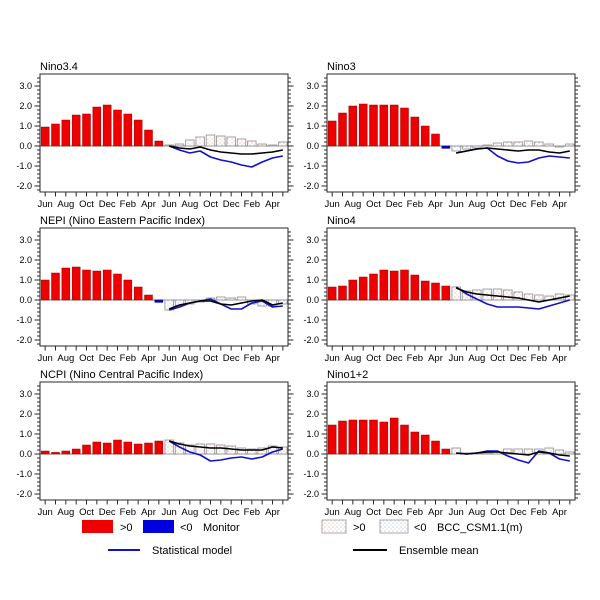  What do you see at coordinates (97, 526) in the screenshot?
I see `legend-monitor-positive-swatch` at bounding box center [97, 526].